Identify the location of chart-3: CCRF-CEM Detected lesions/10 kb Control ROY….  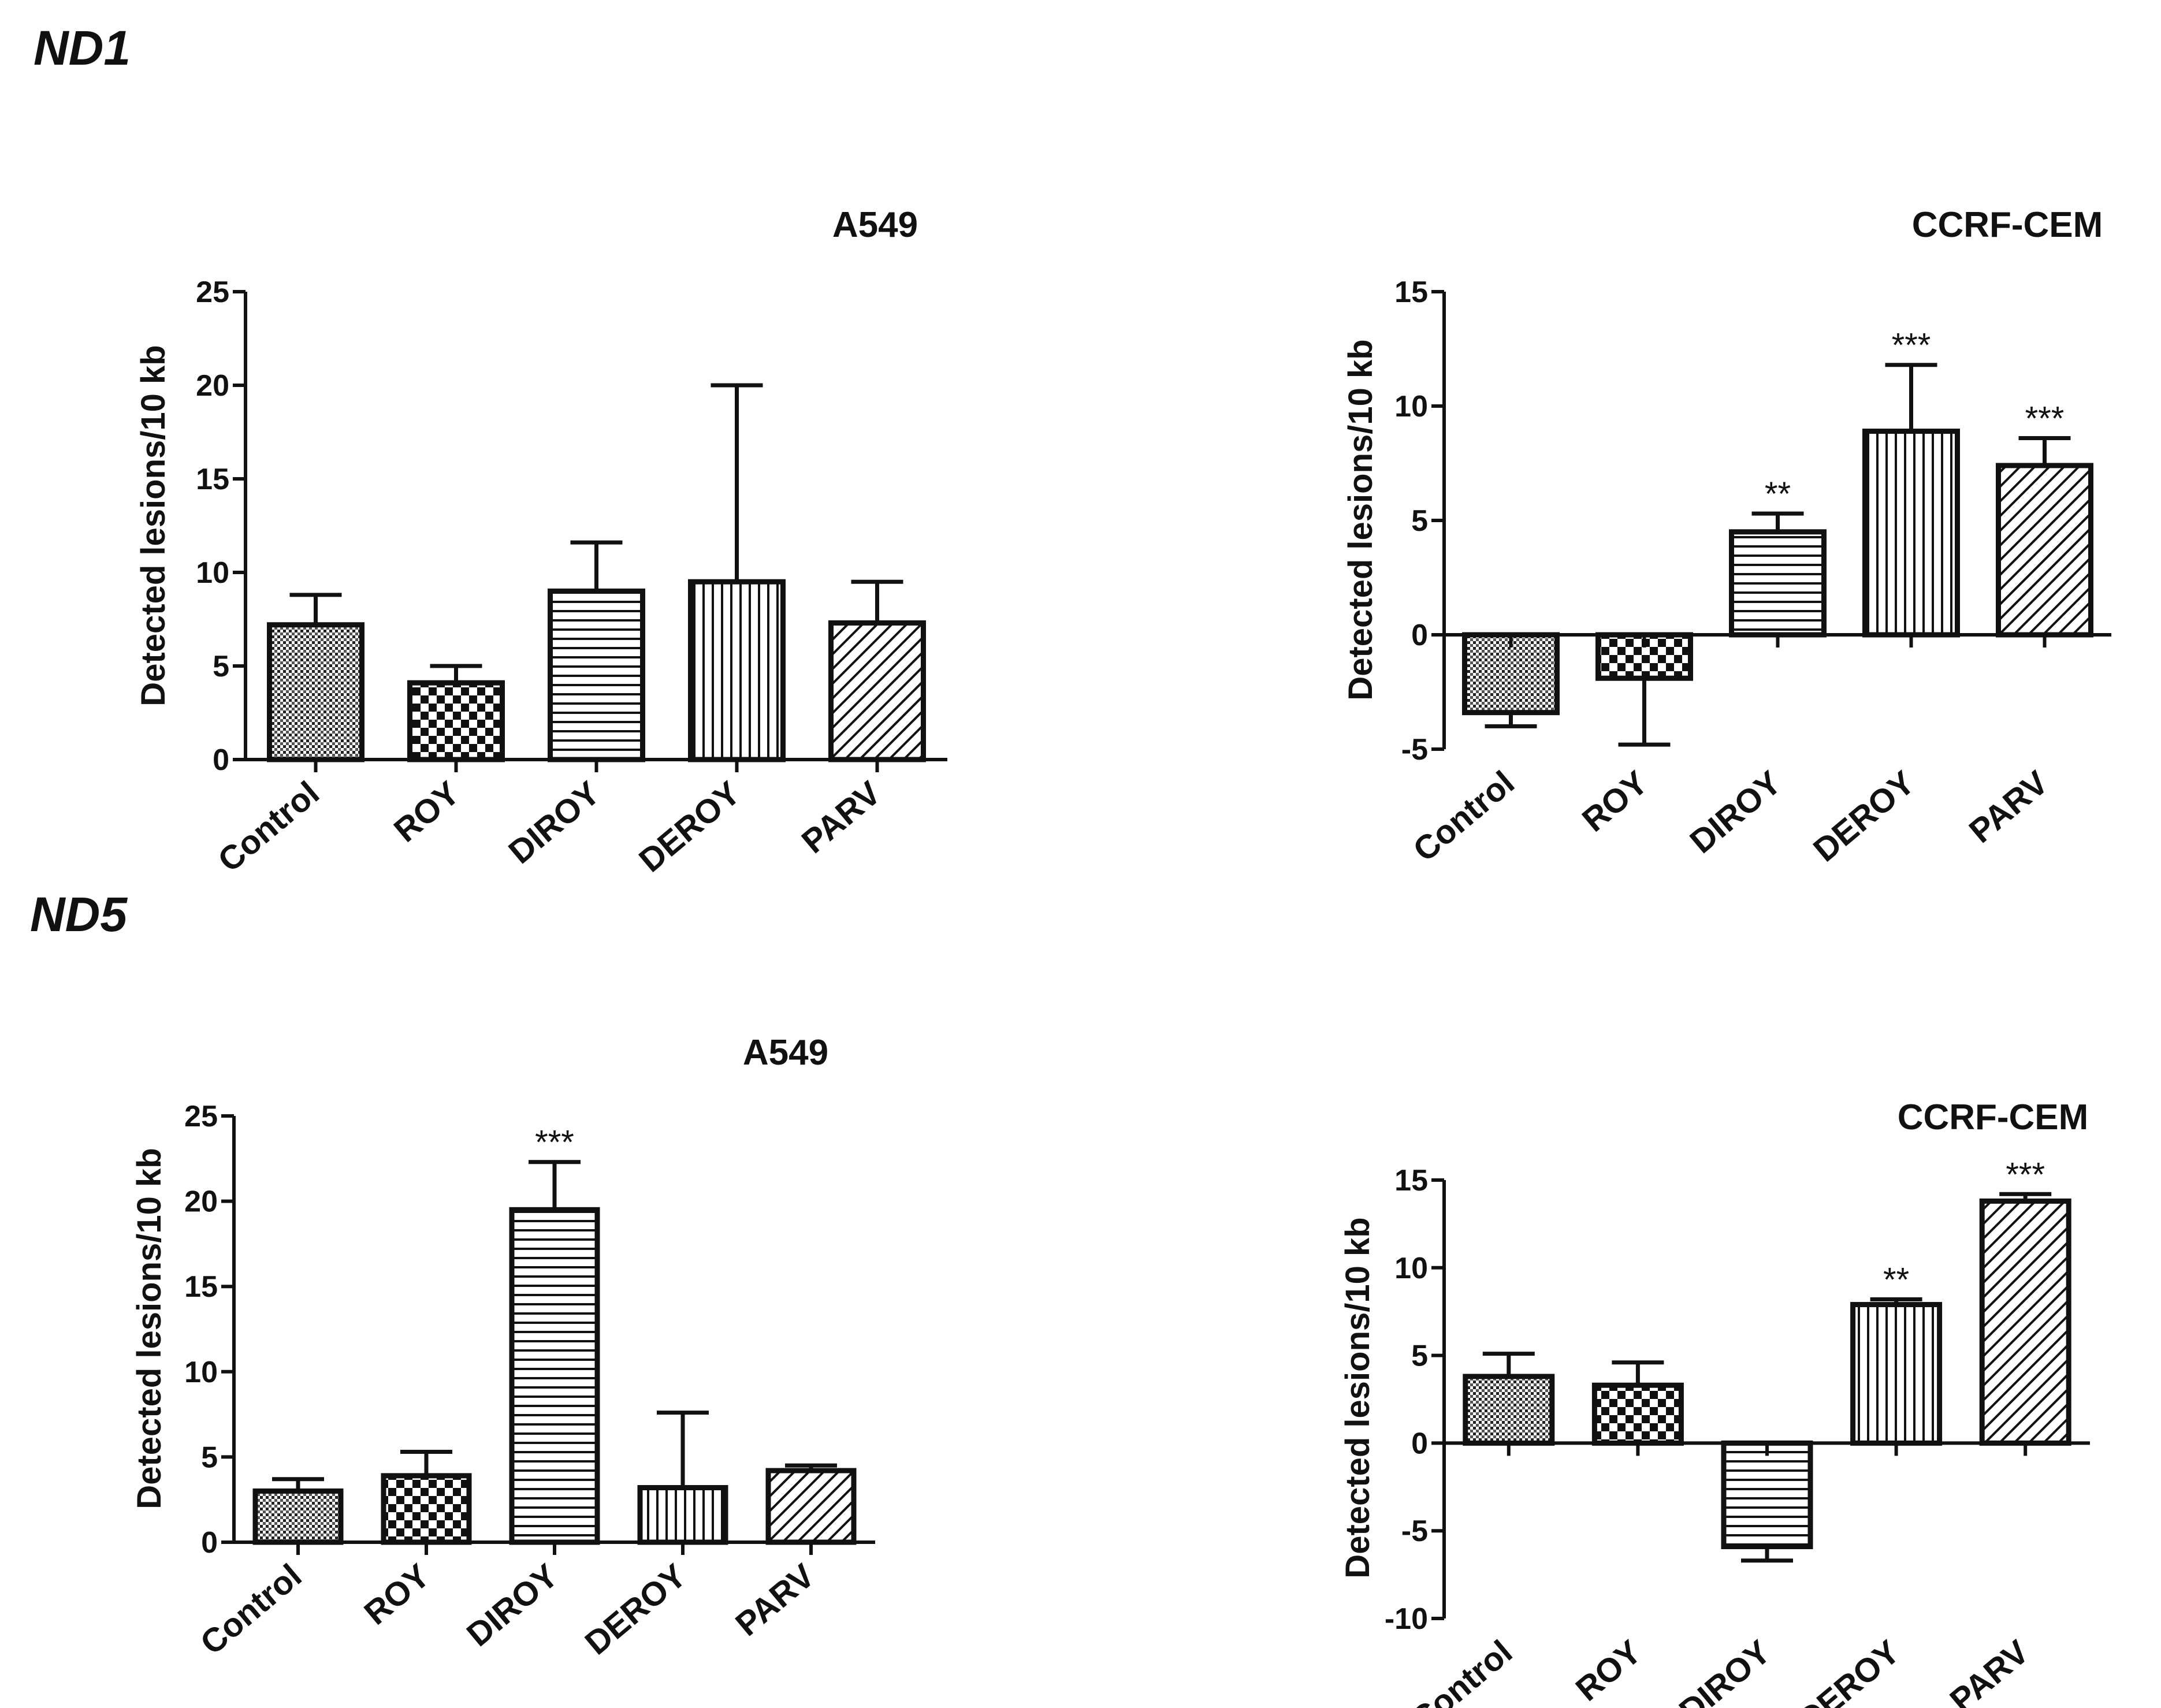
(1714, 1402).